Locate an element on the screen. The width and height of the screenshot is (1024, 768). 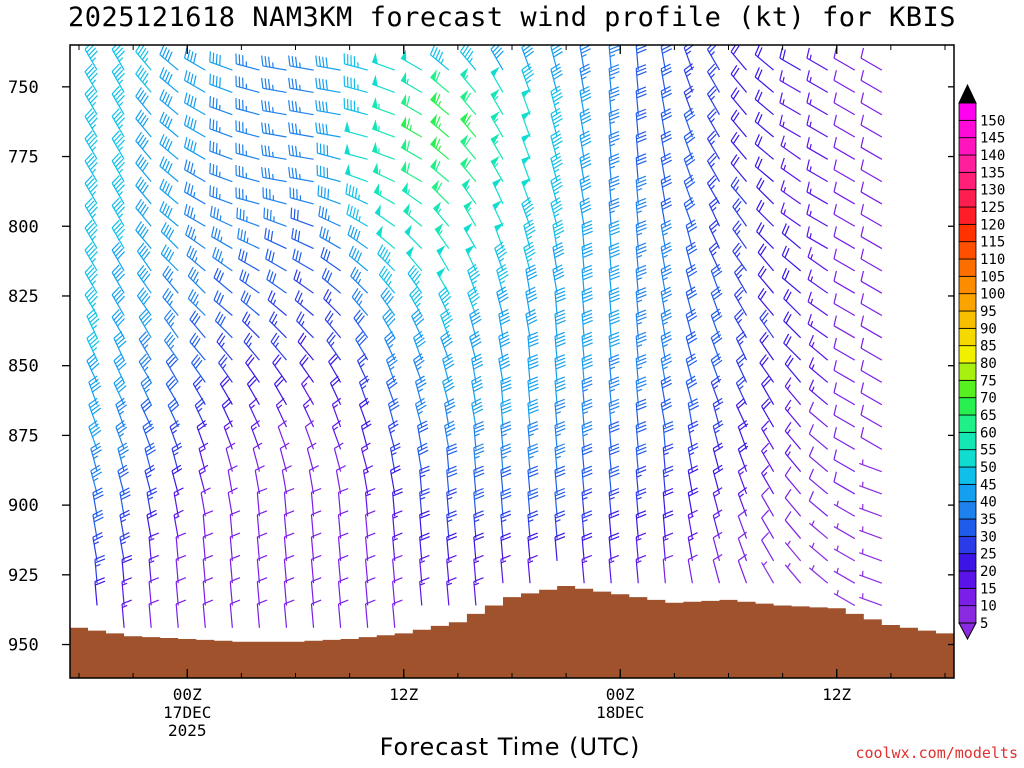
x-tick-label: 12Z is located at coordinates (836, 694).